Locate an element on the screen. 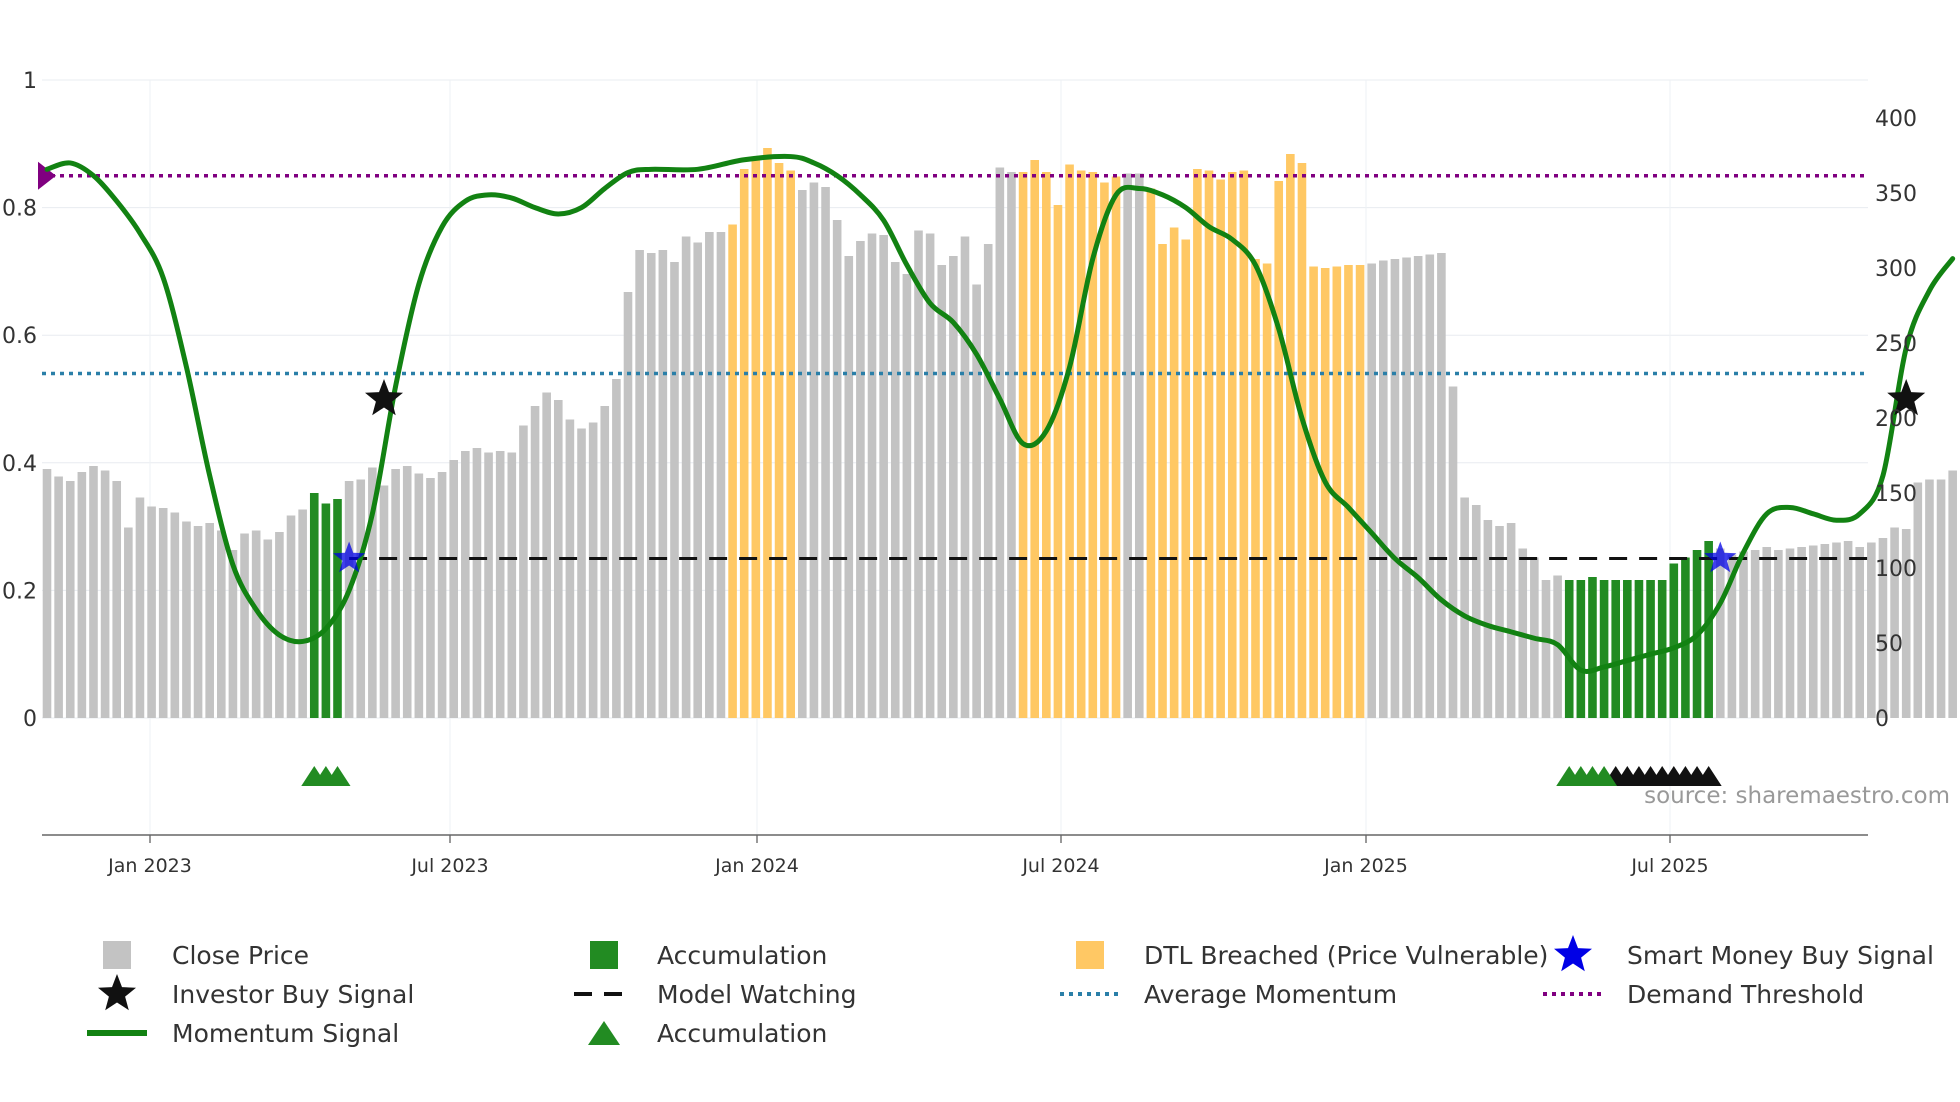  legend-item: Close Price is located at coordinates (206, 955).